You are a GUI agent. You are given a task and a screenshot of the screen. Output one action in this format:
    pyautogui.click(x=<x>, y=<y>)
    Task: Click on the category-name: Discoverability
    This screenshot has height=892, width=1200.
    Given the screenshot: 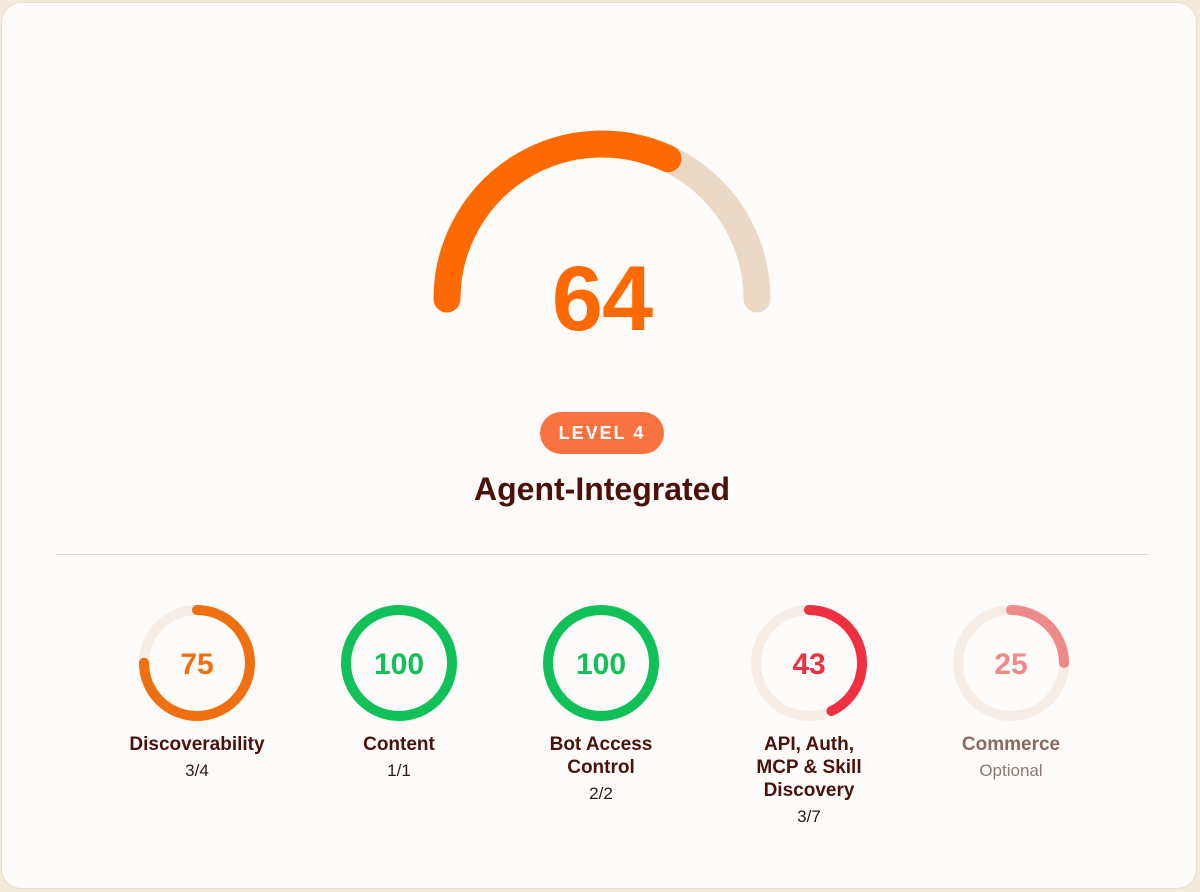 What is the action you would take?
    pyautogui.click(x=197, y=744)
    